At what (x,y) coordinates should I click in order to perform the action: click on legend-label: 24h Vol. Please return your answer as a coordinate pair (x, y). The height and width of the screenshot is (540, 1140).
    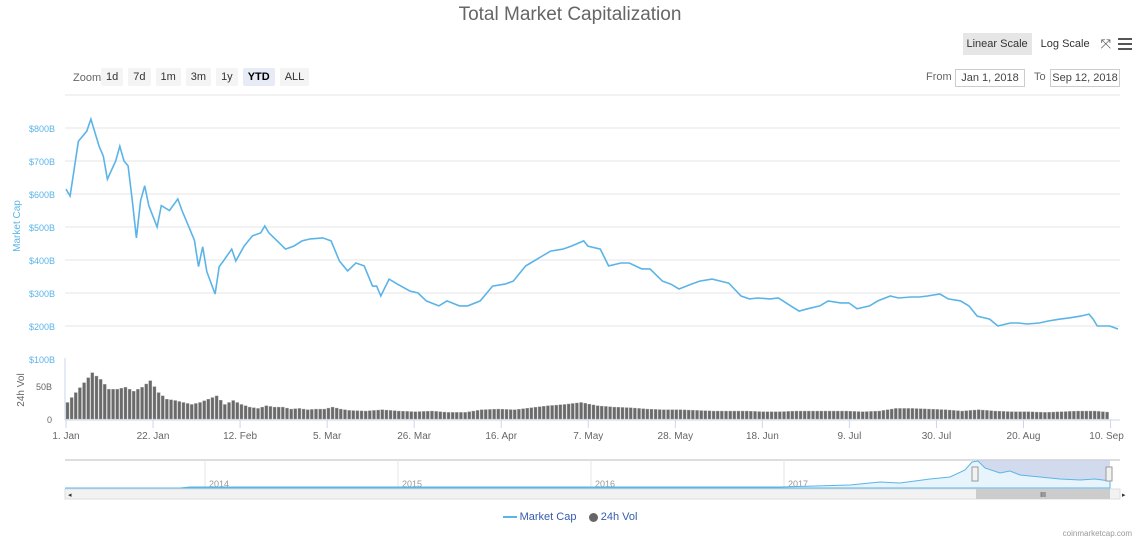
    Looking at the image, I should click on (619, 517).